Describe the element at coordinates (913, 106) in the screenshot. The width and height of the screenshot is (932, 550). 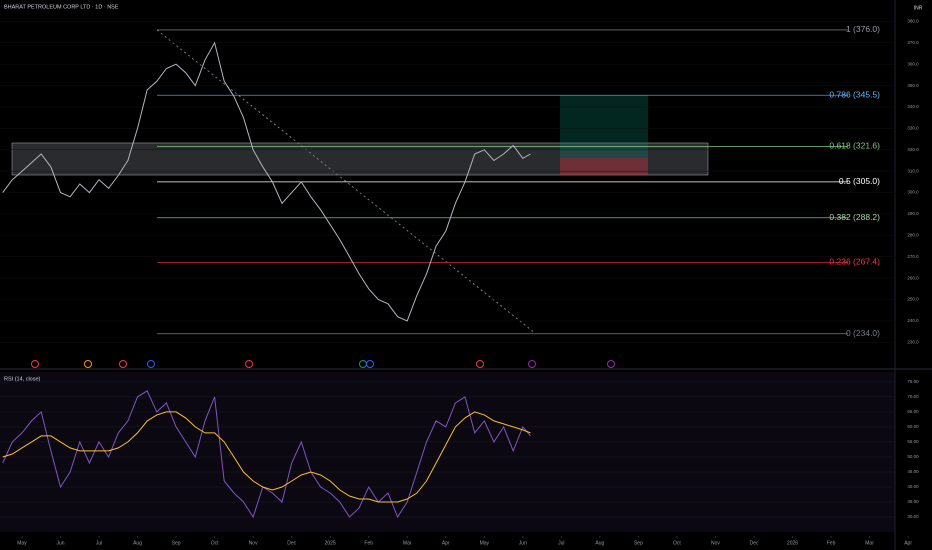
I see `y-tick-label: 340.0` at that location.